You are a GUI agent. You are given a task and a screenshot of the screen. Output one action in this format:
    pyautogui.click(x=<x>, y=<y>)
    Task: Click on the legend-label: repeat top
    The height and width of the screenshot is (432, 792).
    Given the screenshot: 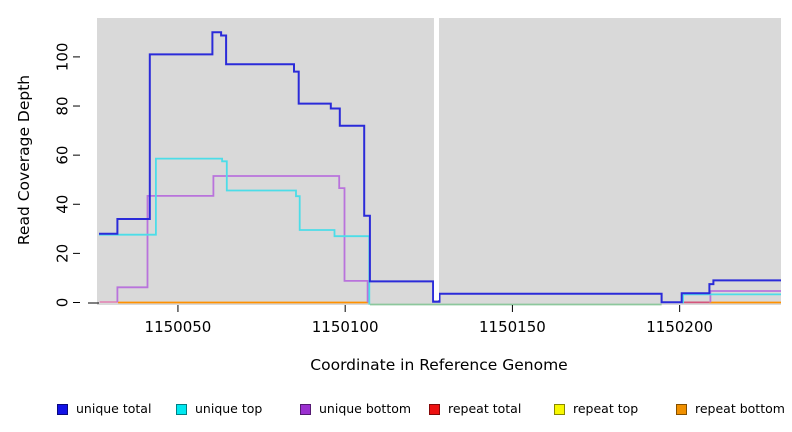 What is the action you would take?
    pyautogui.click(x=606, y=408)
    